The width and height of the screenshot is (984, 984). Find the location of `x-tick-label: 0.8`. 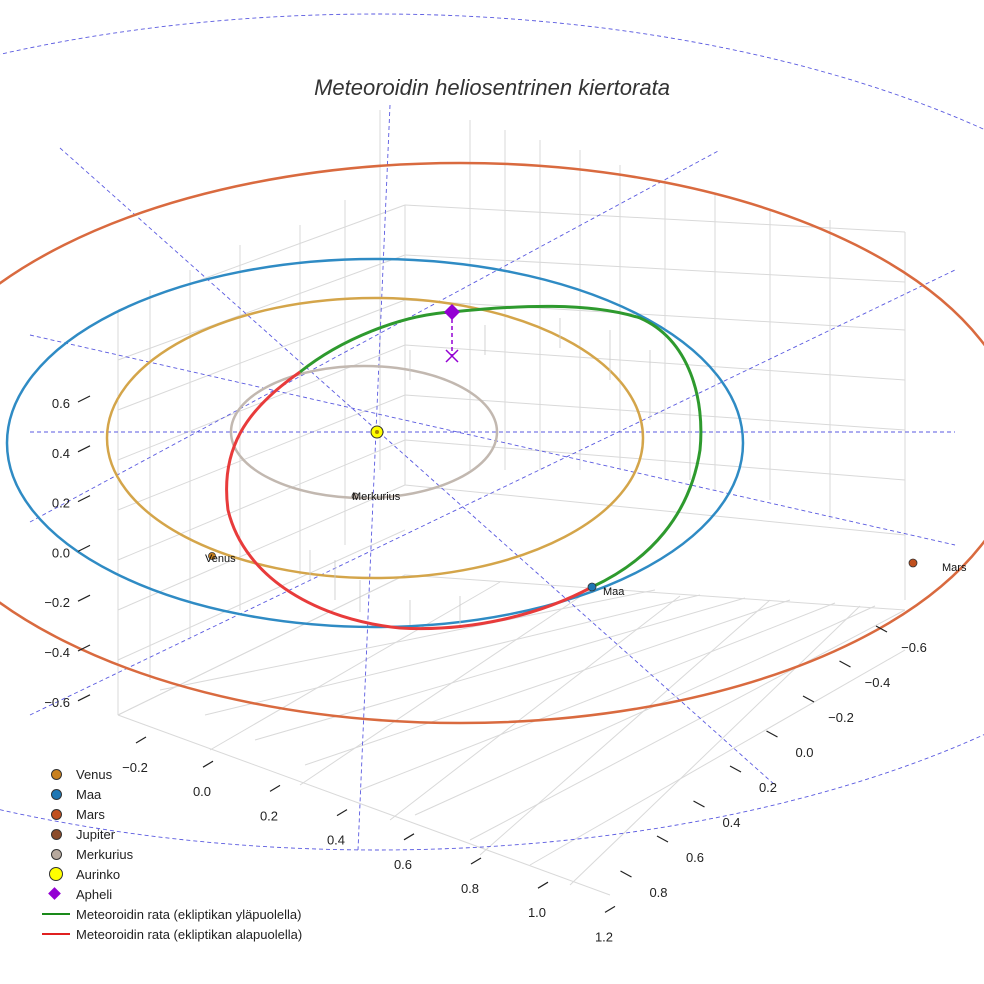

x-tick-label: 0.8 is located at coordinates (470, 888).